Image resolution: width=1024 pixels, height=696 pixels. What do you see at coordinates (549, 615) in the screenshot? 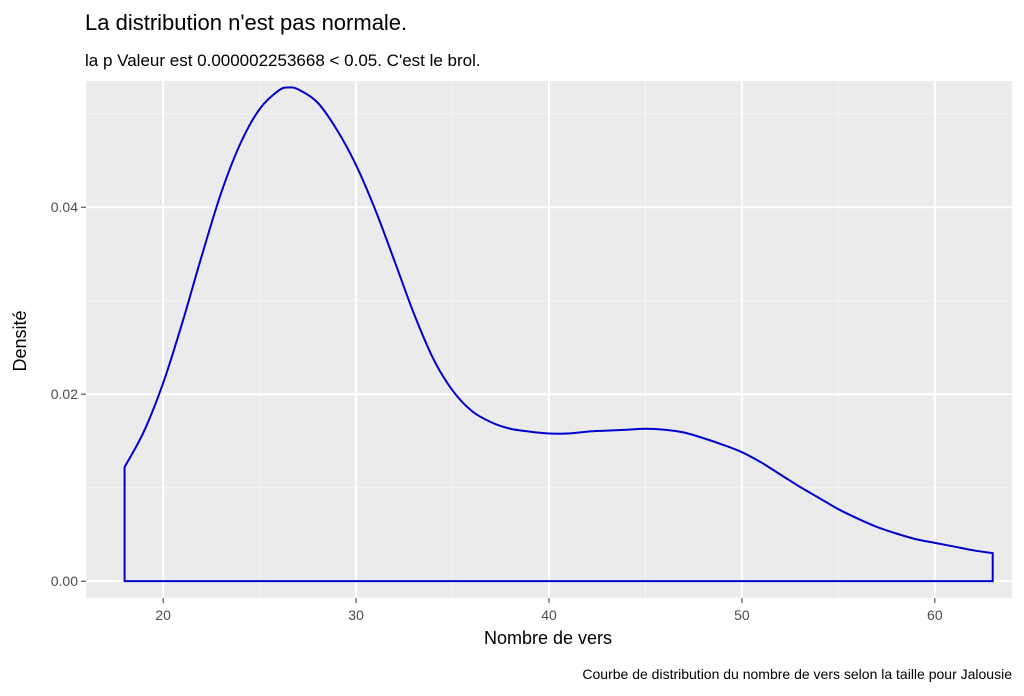
I see `x-tick-label: 40` at bounding box center [549, 615].